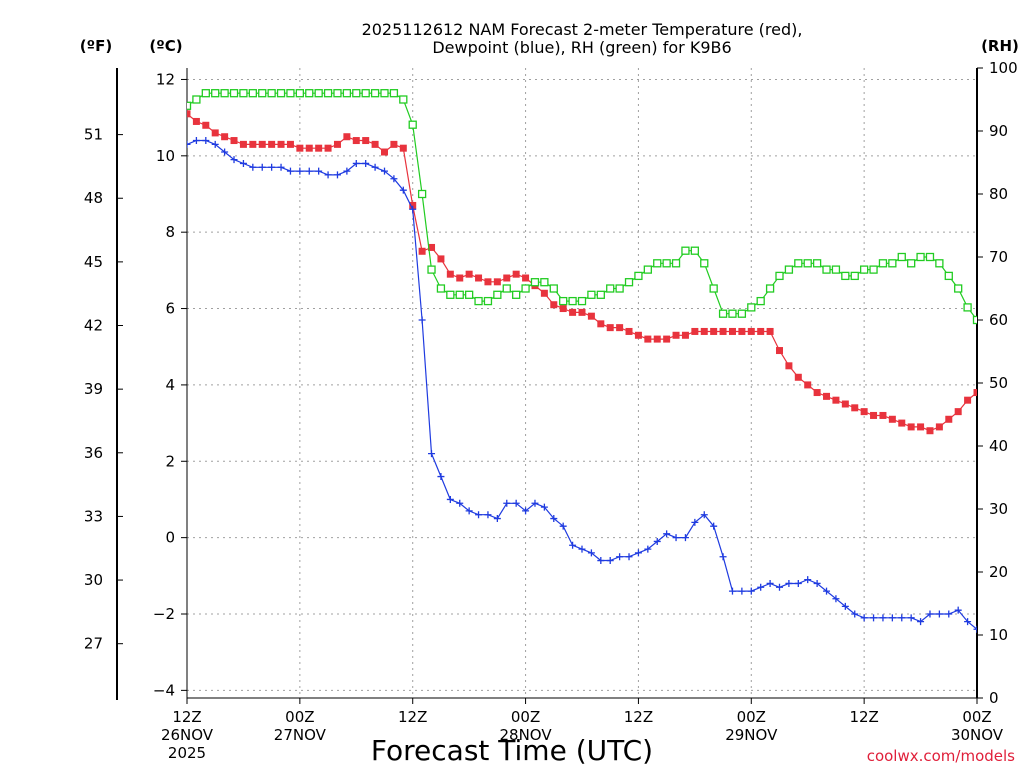 This screenshot has width=1024, height=768. I want to click on celsius-tick-label: 10, so click(165, 156).